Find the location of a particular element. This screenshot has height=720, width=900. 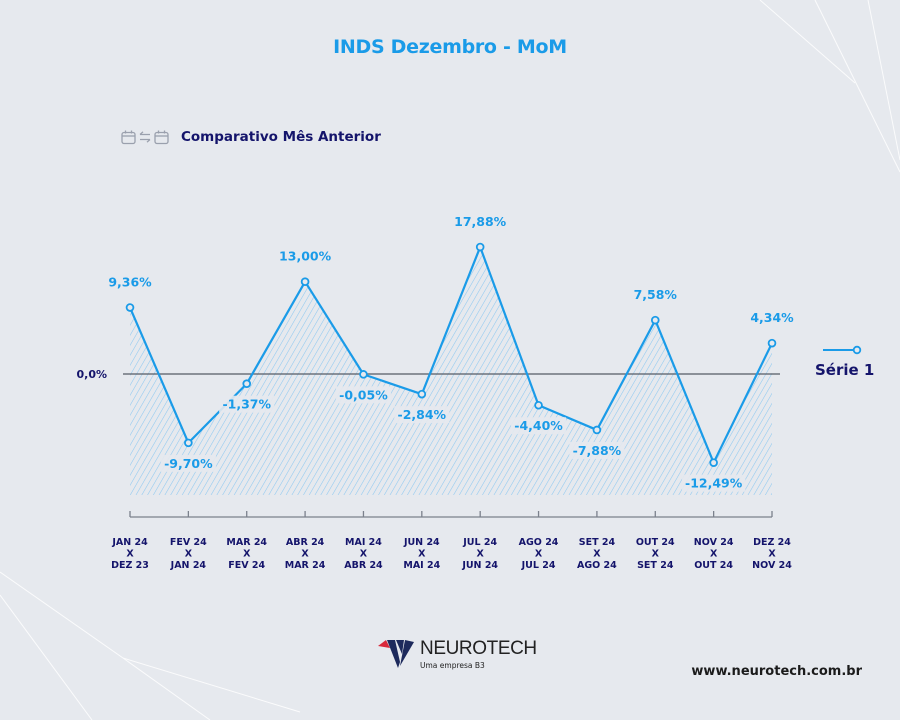

data-label-group: 17,88% is located at coordinates (480, 221).